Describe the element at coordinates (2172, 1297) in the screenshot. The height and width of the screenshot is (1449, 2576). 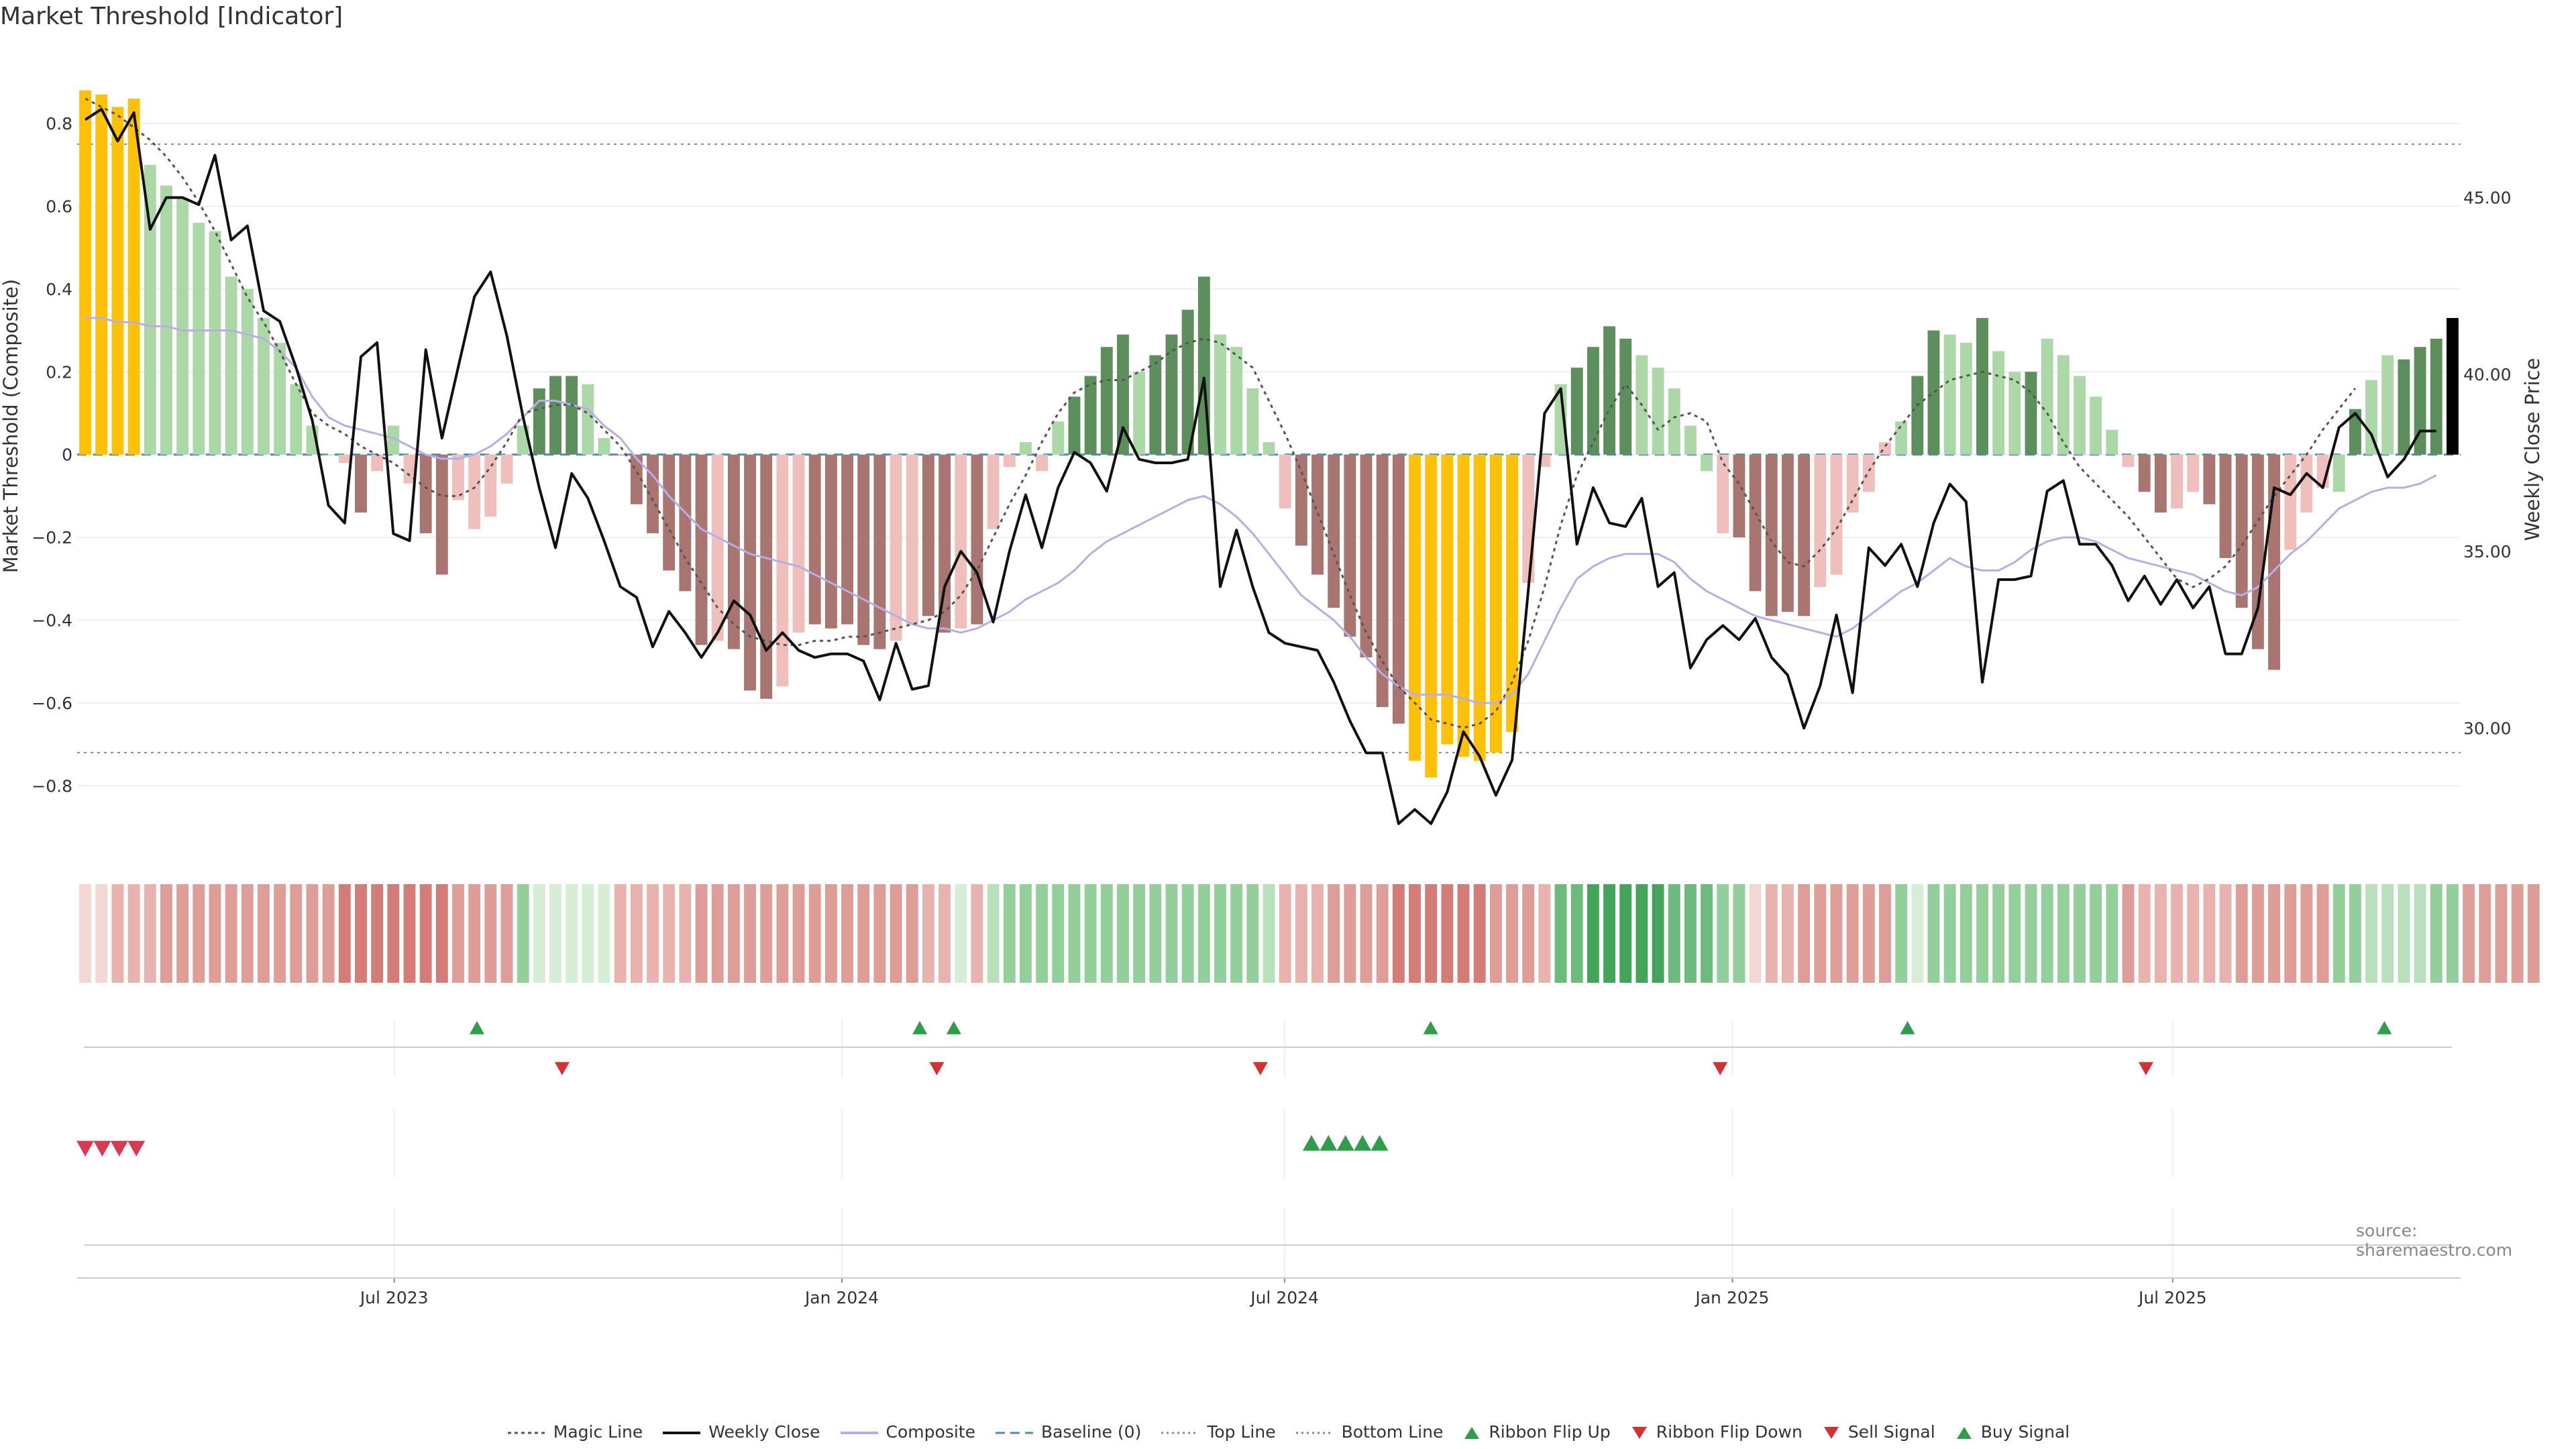
I see `x-tick-label: Jul 2025` at that location.